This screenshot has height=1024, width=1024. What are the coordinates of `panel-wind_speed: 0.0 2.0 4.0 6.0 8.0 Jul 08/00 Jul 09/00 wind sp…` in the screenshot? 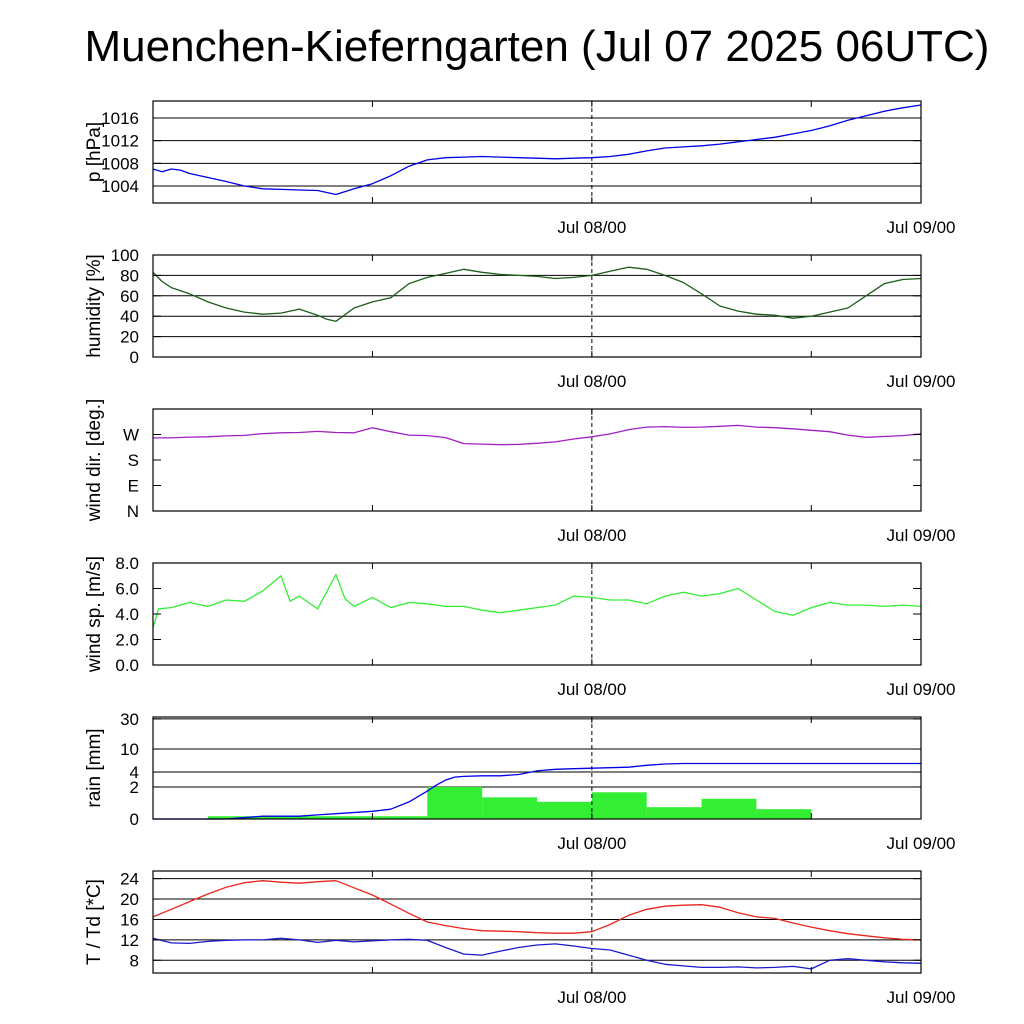 It's located at (520, 626).